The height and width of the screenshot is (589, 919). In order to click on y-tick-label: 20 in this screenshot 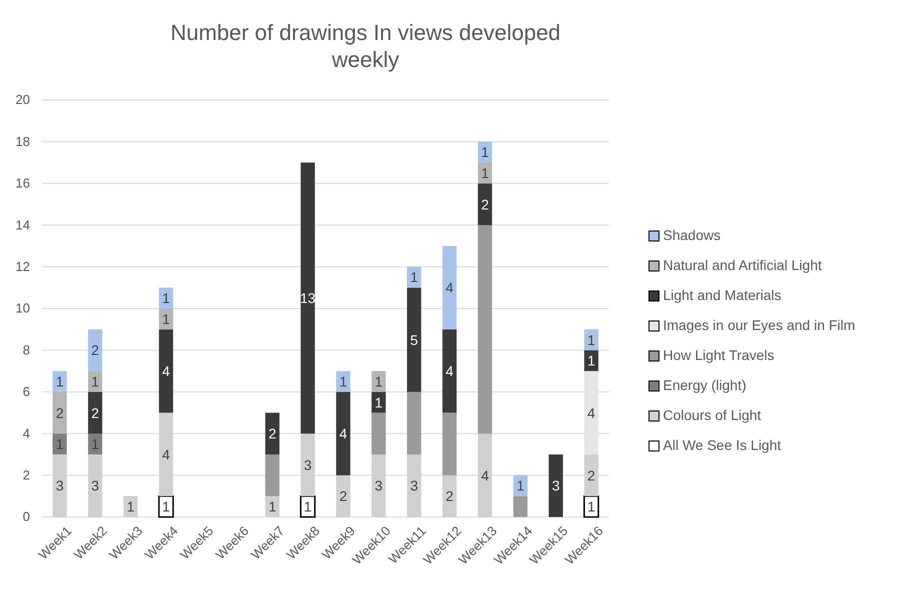, I will do `click(23, 100)`.